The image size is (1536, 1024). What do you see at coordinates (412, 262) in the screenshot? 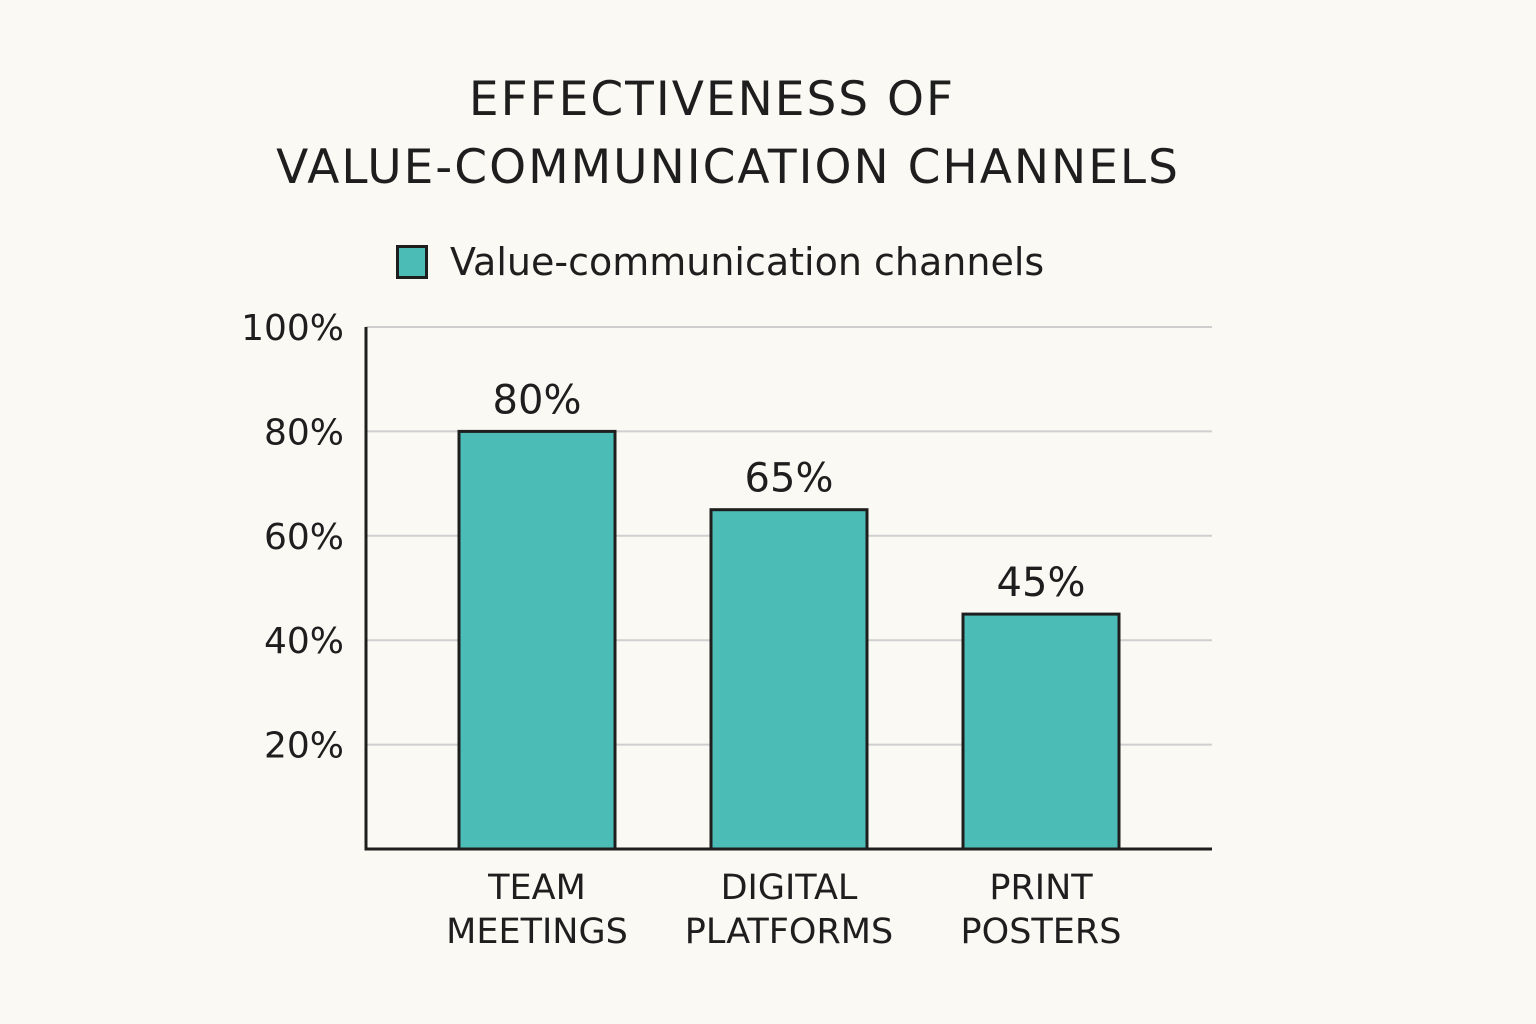
I see `legend-swatch` at bounding box center [412, 262].